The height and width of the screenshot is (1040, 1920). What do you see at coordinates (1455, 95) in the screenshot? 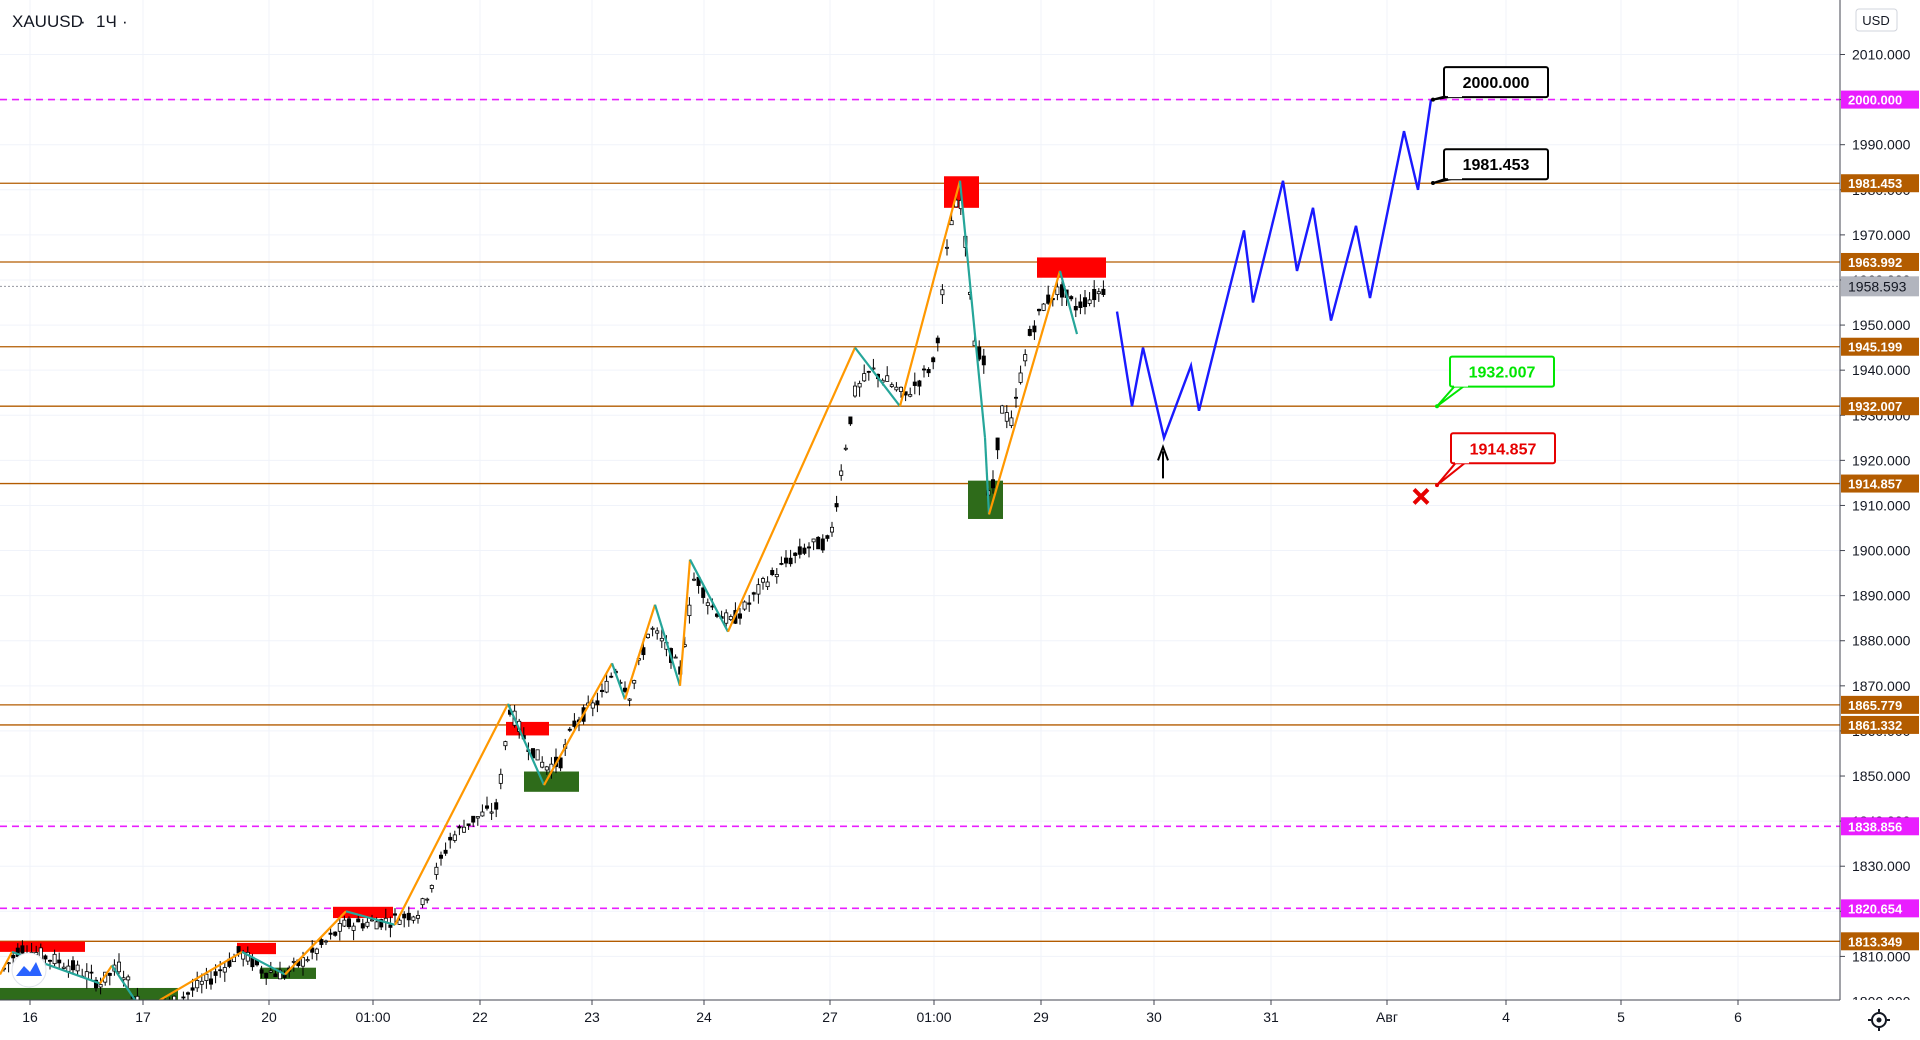
I see `callout-gap` at bounding box center [1455, 95].